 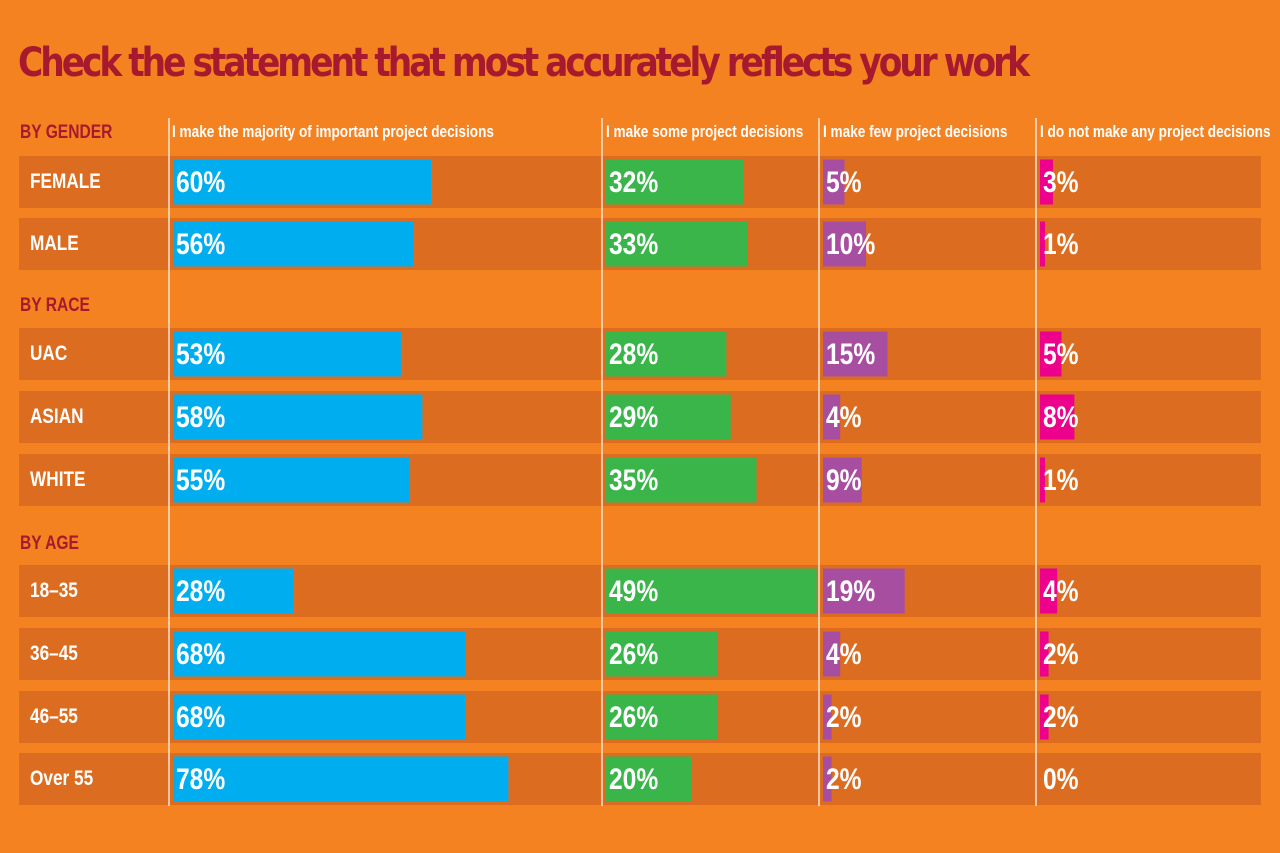 What do you see at coordinates (57, 416) in the screenshot?
I see `row-label: ASIAN` at bounding box center [57, 416].